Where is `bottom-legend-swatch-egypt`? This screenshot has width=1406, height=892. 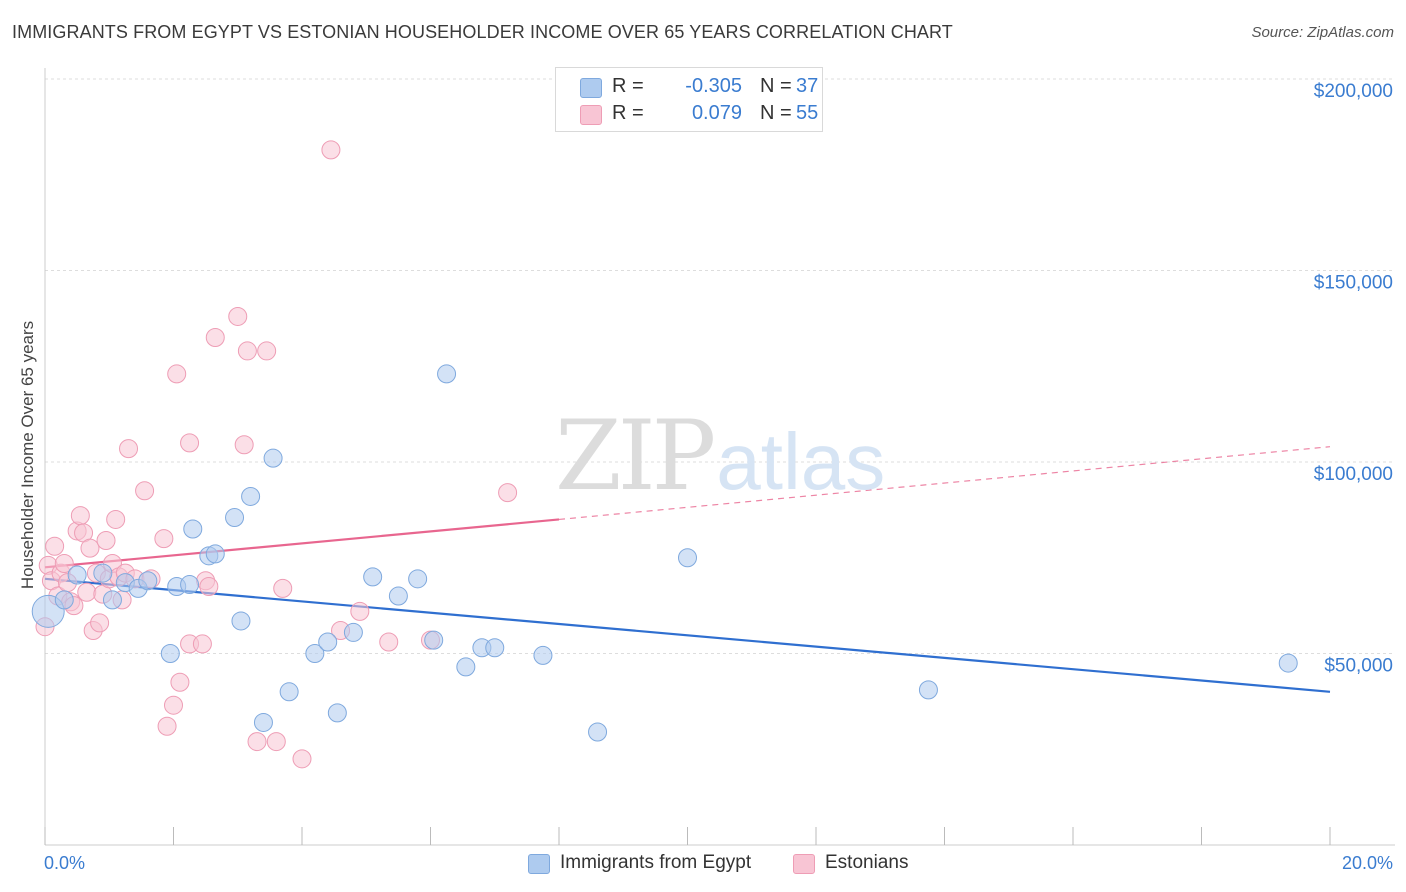
bottom-legend-swatch-egypt is located at coordinates (539, 864).